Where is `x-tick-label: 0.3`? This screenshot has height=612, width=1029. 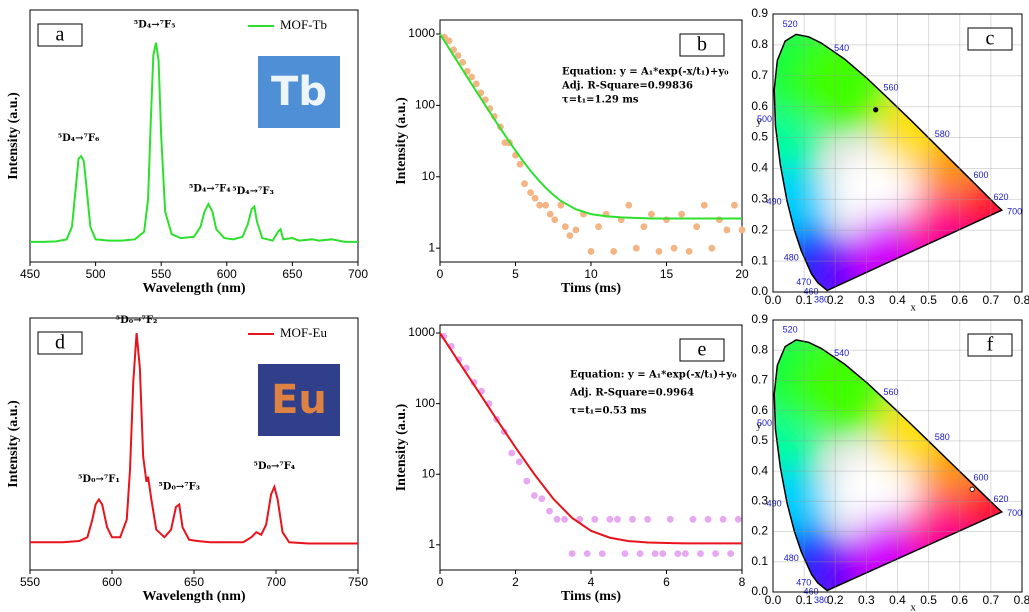
x-tick-label: 0.3 is located at coordinates (866, 600).